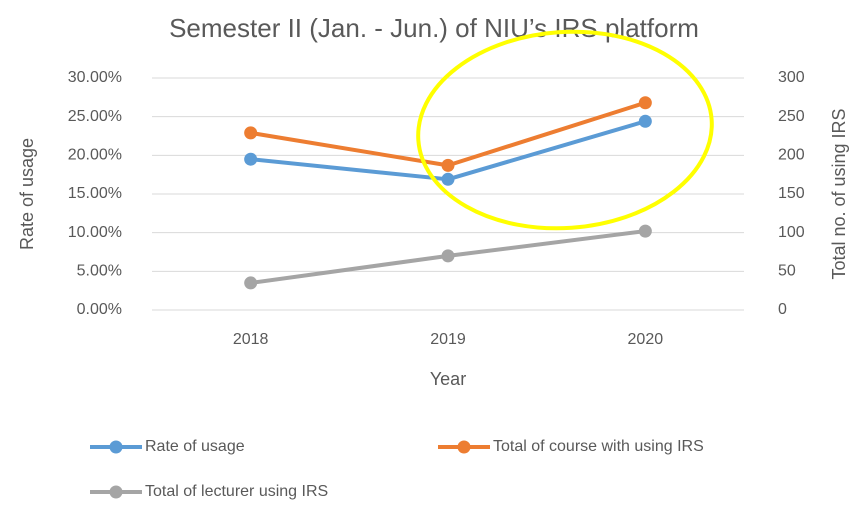 The image size is (854, 505). What do you see at coordinates (448, 134) in the screenshot?
I see `line-series` at bounding box center [448, 134].